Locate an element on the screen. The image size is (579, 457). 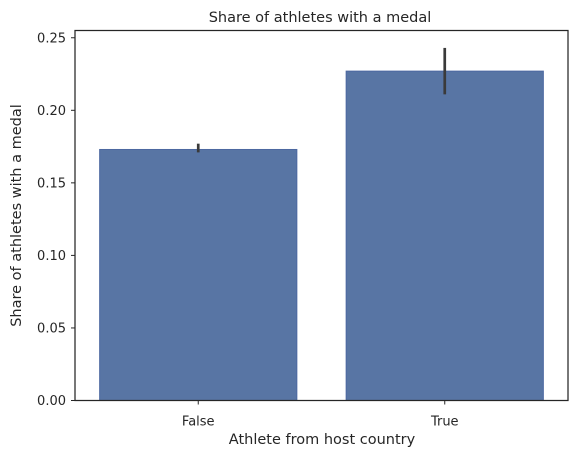
x-axis-label: Athlete from host country is located at coordinates (322, 440).